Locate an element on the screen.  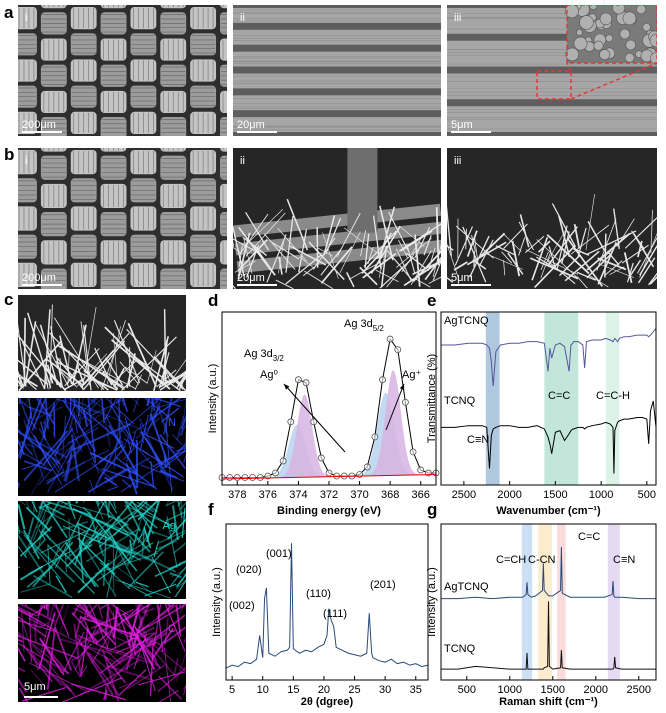
panel-label: a is located at coordinates (9, 12).